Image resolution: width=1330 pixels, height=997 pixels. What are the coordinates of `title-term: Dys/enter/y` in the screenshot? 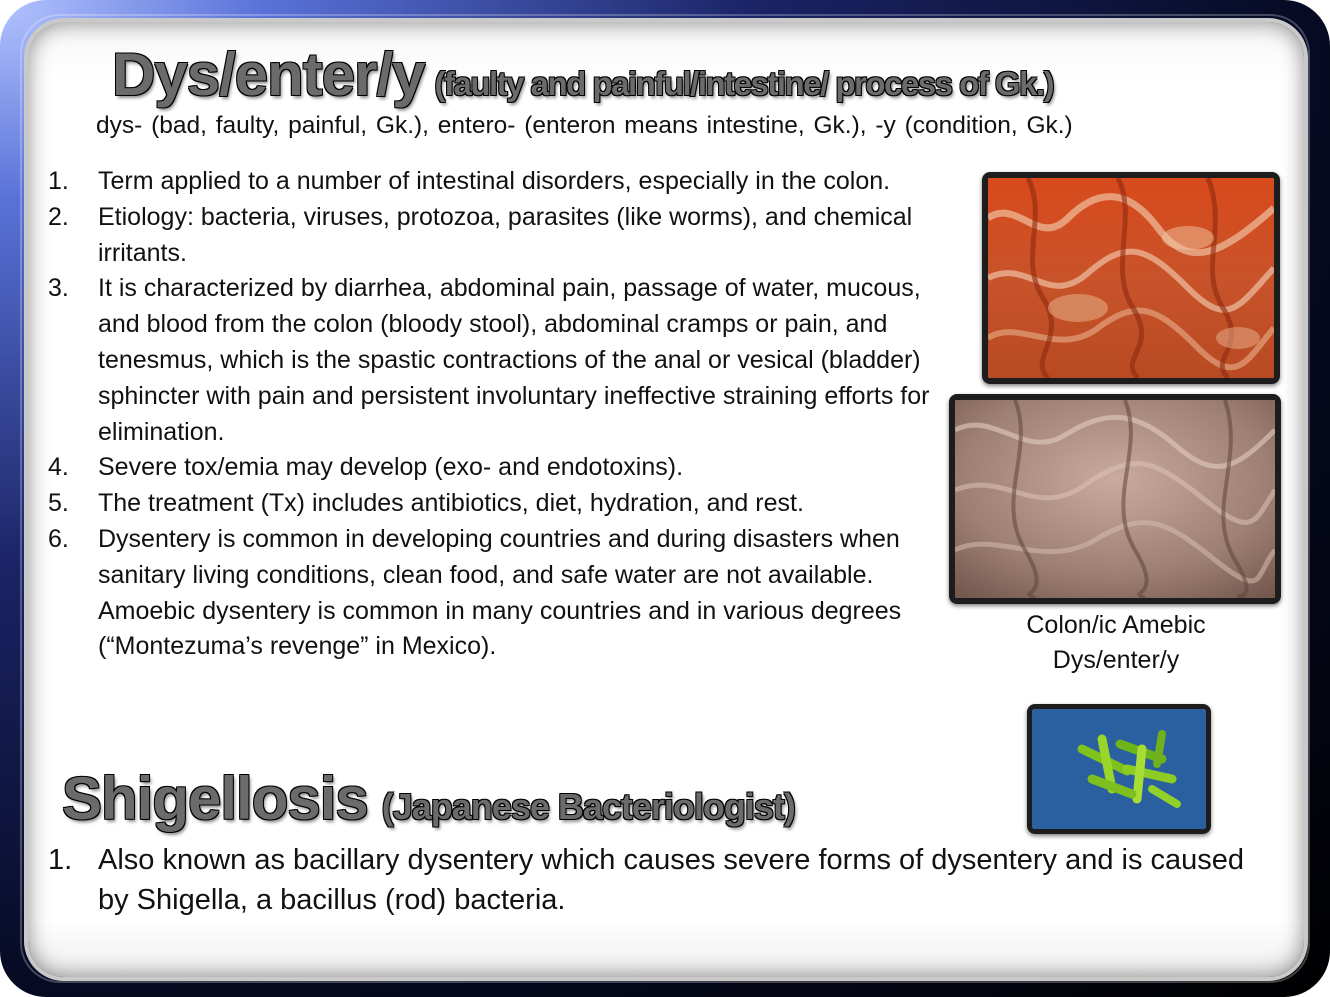 It's located at (268, 74).